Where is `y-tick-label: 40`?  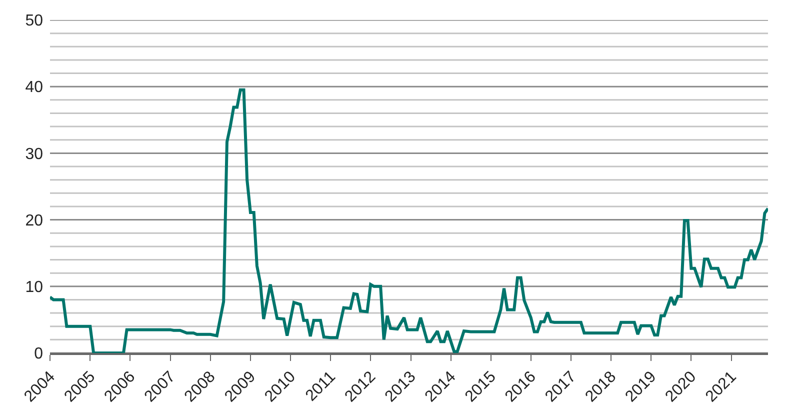
y-tick-label: 40 is located at coordinates (34, 87).